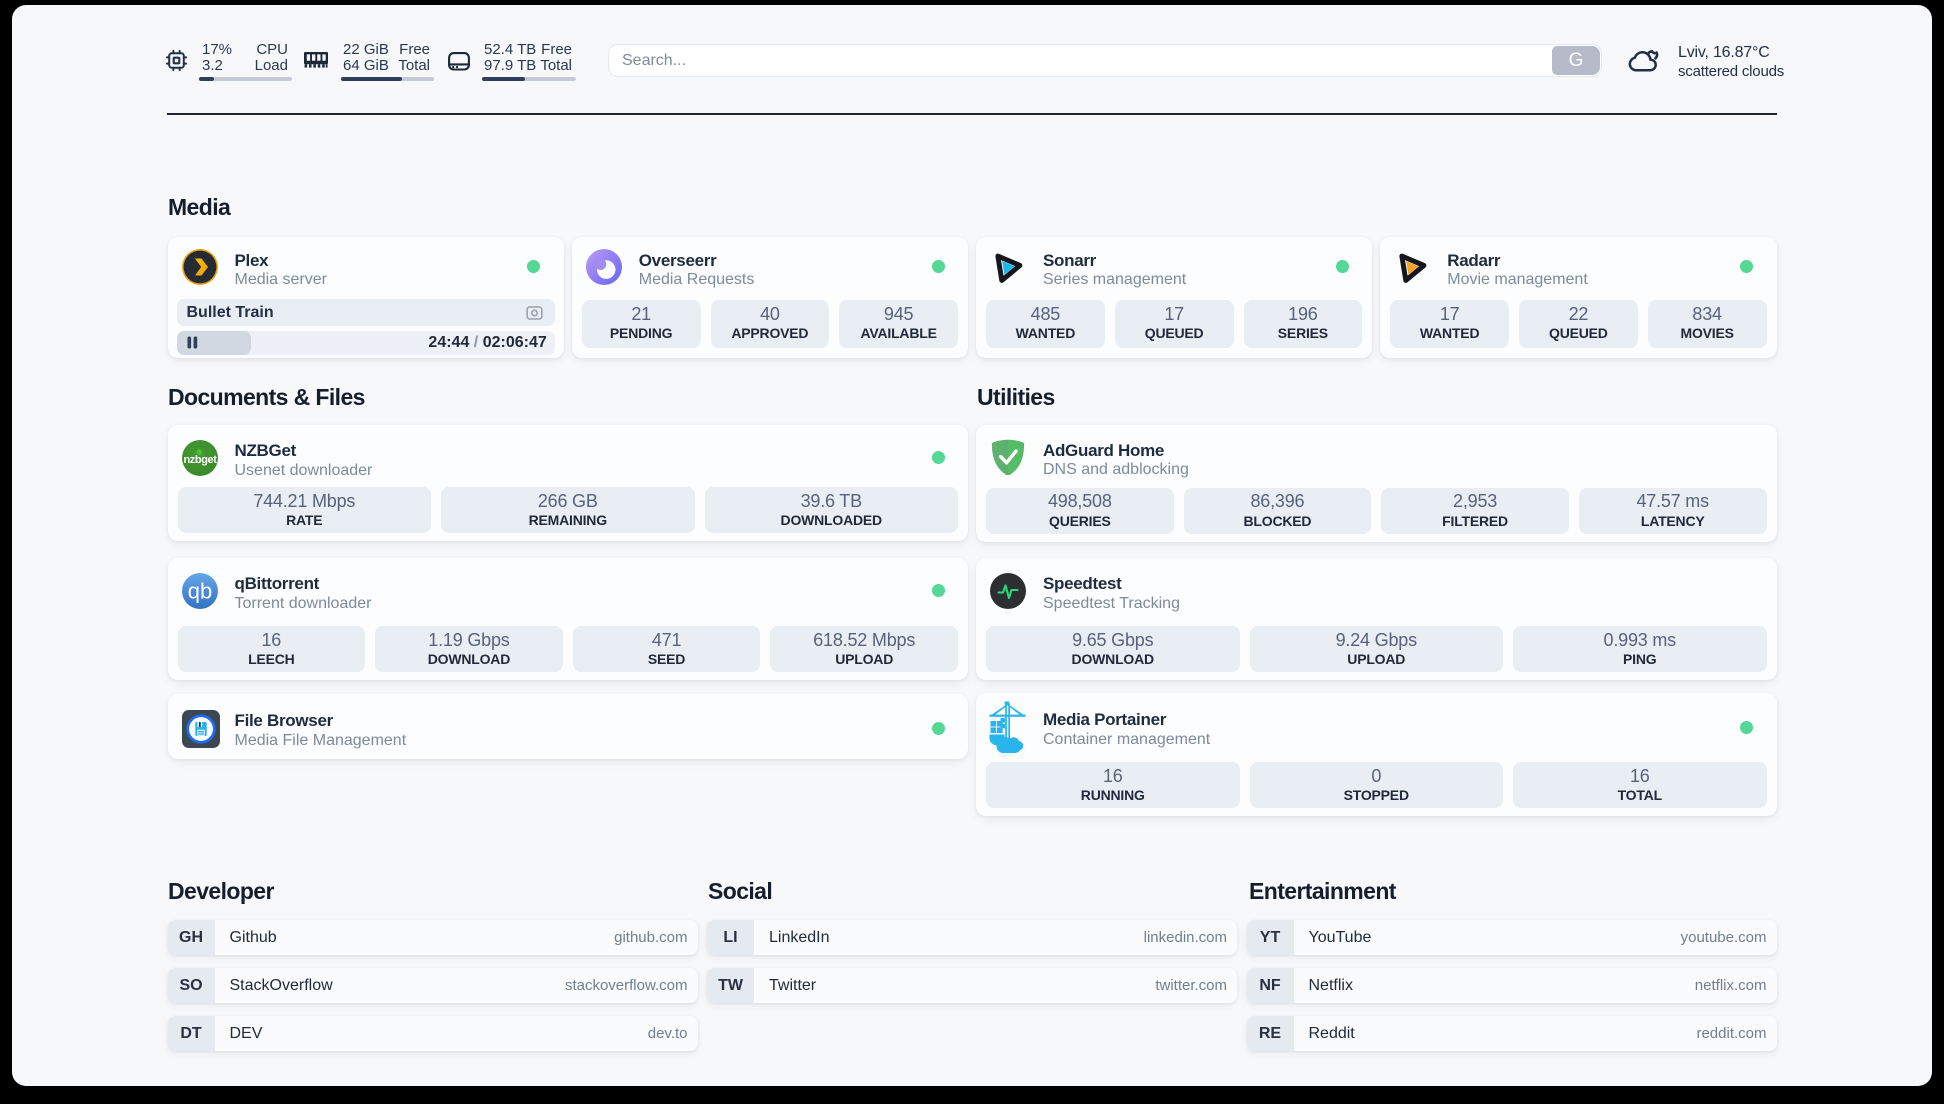 This screenshot has width=1944, height=1104. Describe the element at coordinates (199, 590) in the screenshot. I see `svg-text: qb` at that location.